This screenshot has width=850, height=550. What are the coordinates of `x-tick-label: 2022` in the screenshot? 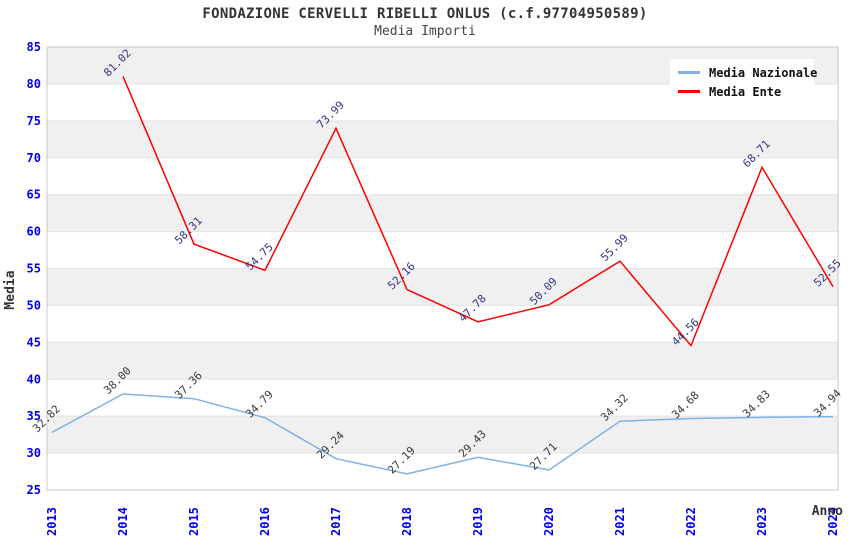 It's located at (691, 521).